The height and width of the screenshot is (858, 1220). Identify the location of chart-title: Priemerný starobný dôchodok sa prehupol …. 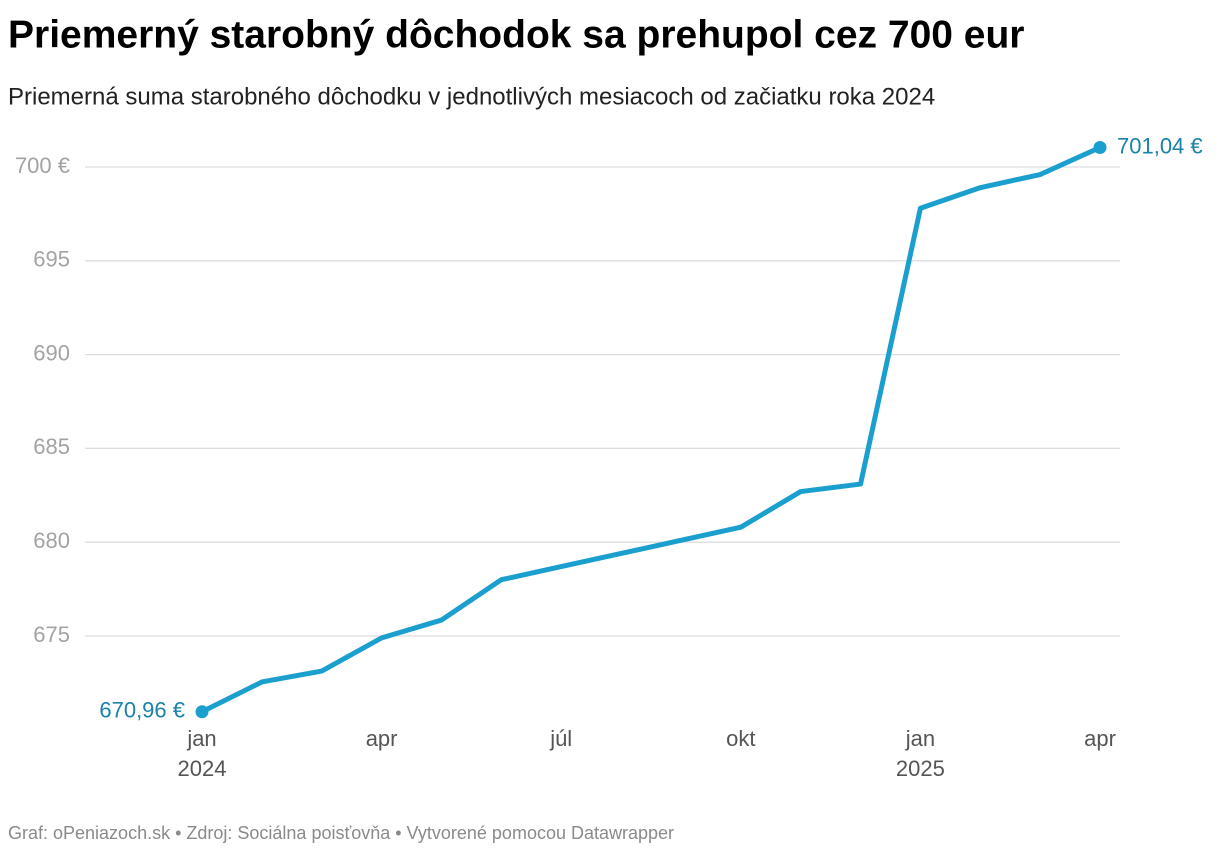
(516, 34).